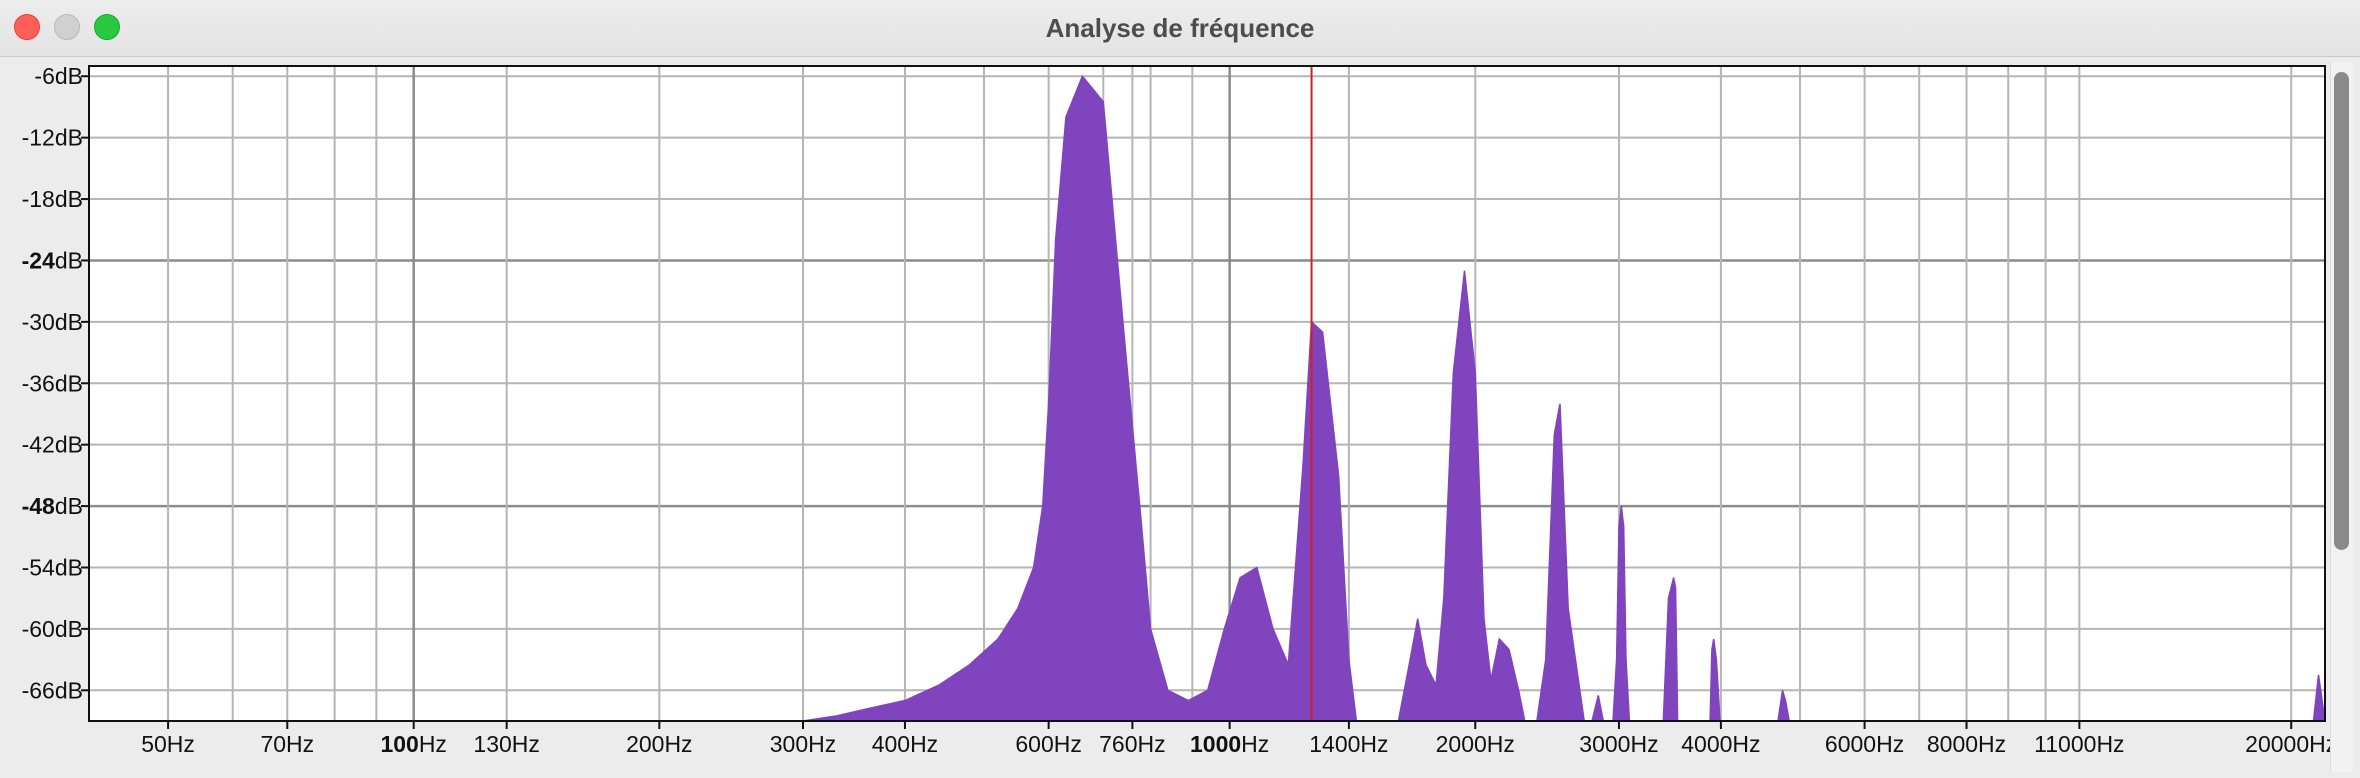 Image resolution: width=2360 pixels, height=778 pixels. What do you see at coordinates (1706, 744) in the screenshot?
I see `x-tick-number: 4000` at bounding box center [1706, 744].